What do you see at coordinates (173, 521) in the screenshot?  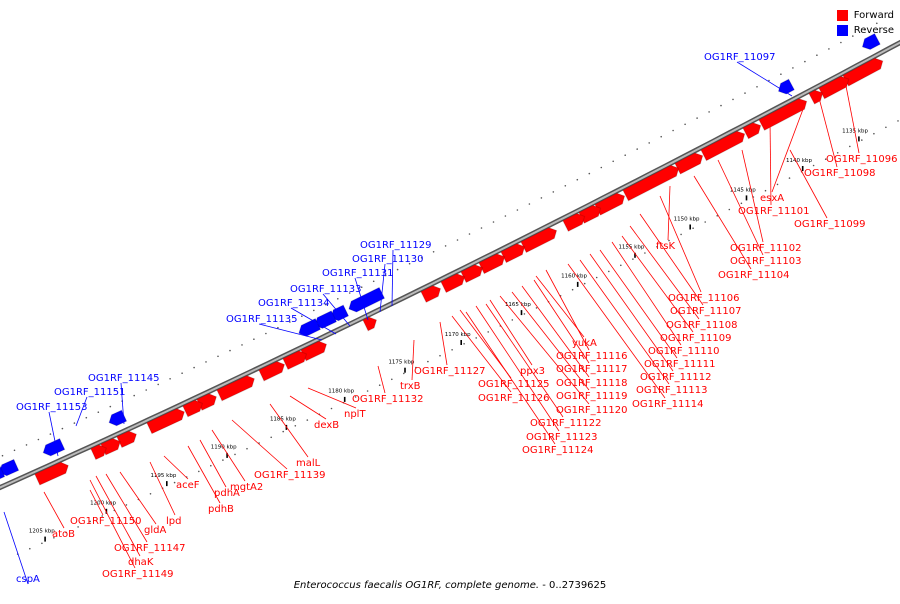 I see `forward-gene-label: lpd` at bounding box center [173, 521].